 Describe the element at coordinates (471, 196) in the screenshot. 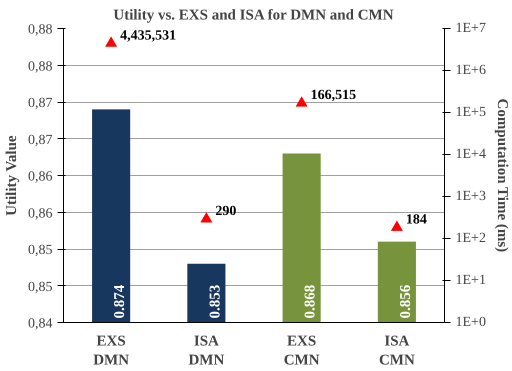

I see `y2-tick-label: 1E+3` at that location.